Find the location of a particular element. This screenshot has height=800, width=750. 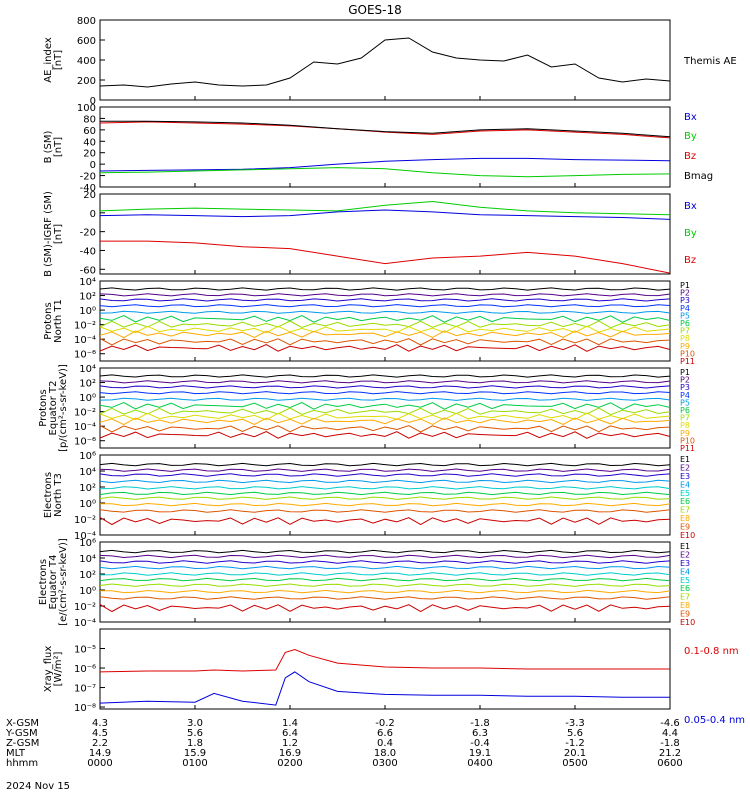

y-axis-label: Electrons is located at coordinates (48, 495).